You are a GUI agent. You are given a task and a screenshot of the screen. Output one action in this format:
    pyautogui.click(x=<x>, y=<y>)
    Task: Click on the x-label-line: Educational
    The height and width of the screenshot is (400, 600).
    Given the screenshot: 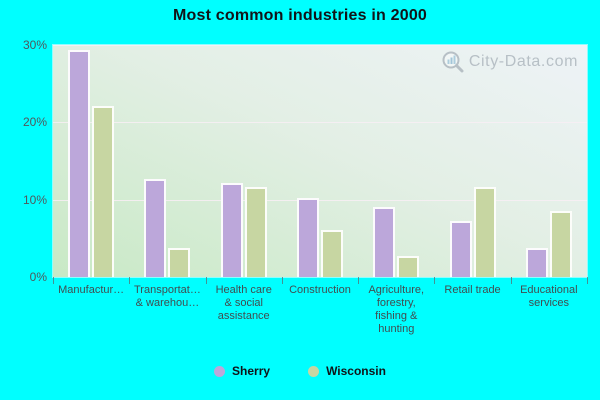 What is the action you would take?
    pyautogui.click(x=549, y=290)
    